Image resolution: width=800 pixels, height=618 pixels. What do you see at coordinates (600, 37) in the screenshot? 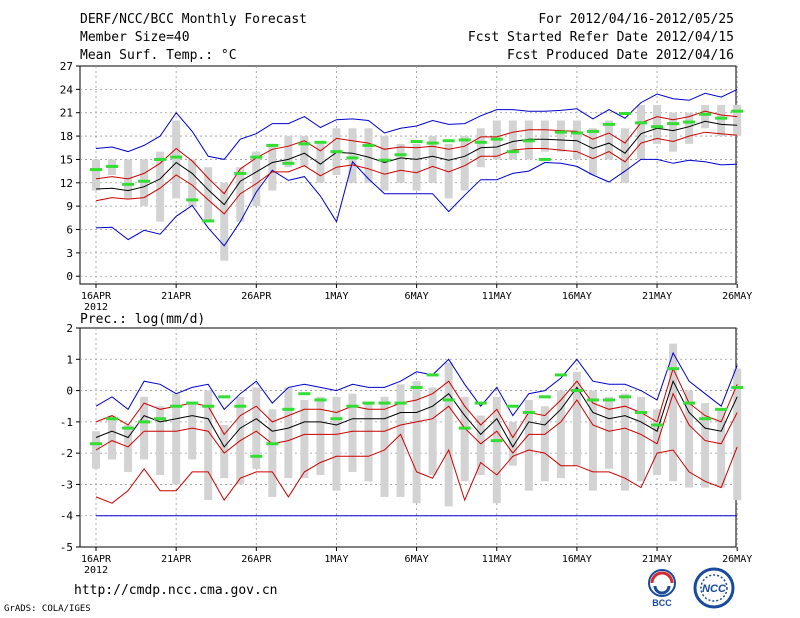
I see `refer-date: Fcst Started Refer Date 2012/04/15` at bounding box center [600, 37].